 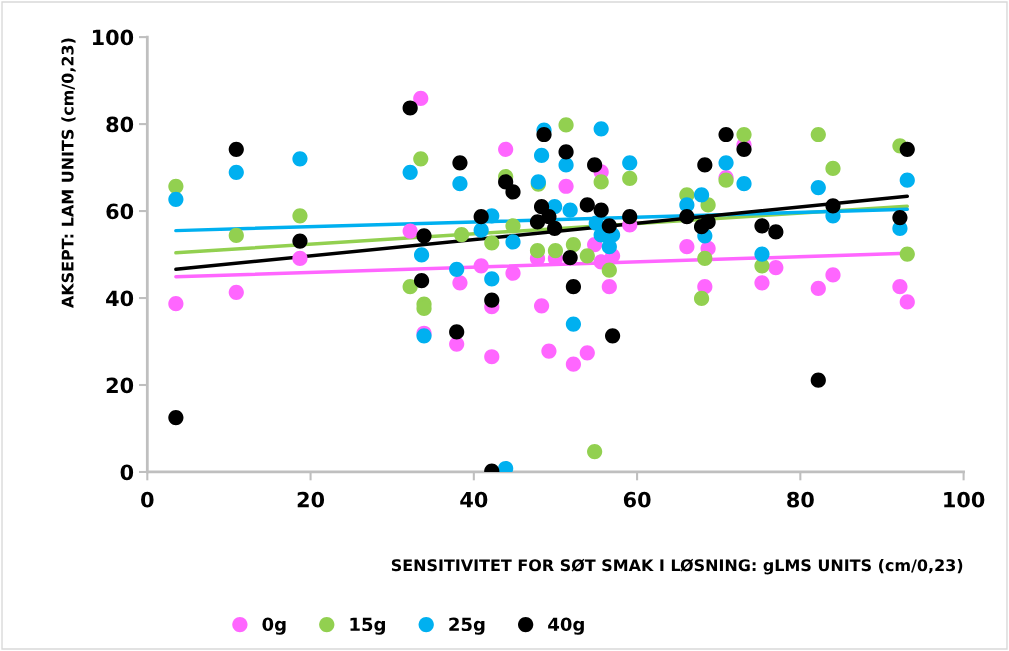 I want to click on x-tick-label: 100, so click(x=964, y=499).